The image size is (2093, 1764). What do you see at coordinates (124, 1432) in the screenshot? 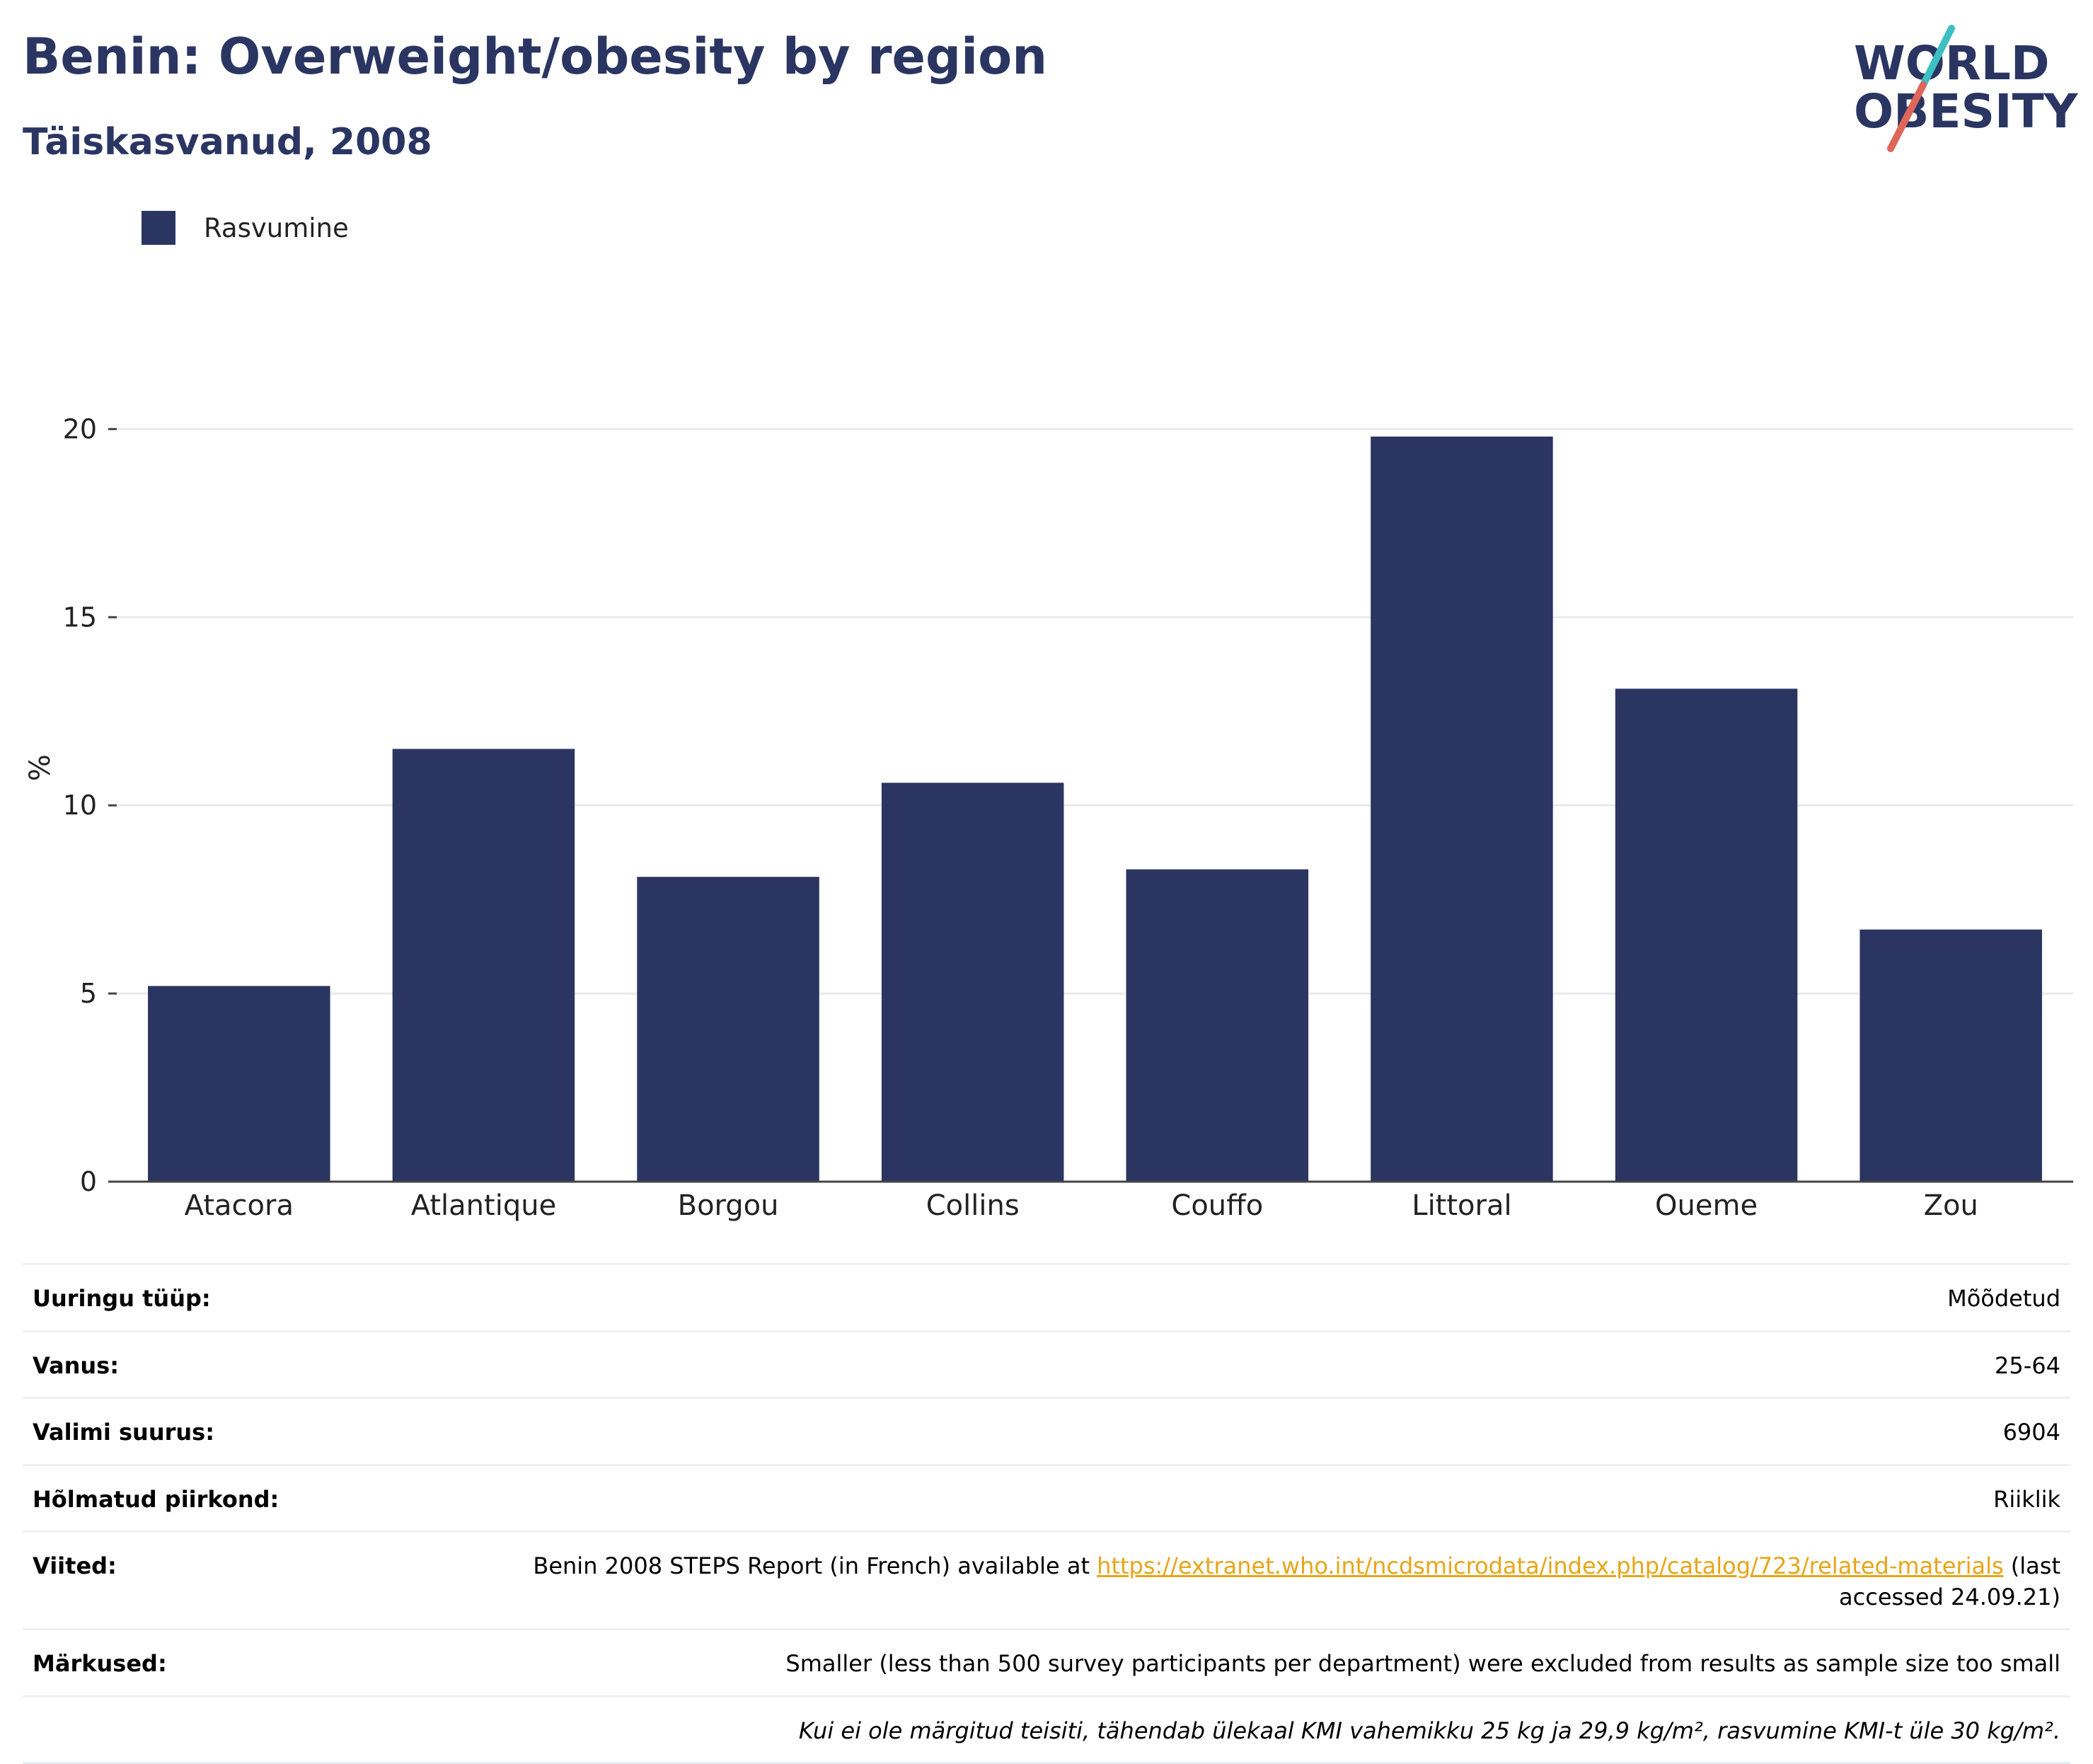
I see `info-label-sample-size: Valimi suurus:` at bounding box center [124, 1432].